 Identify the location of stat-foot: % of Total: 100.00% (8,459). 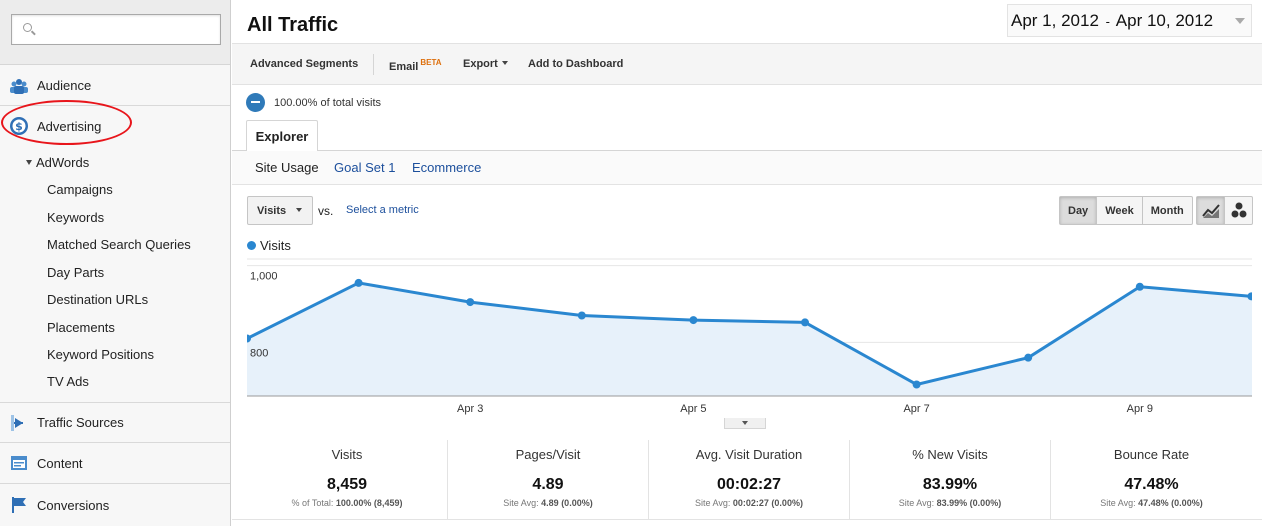
(347, 503).